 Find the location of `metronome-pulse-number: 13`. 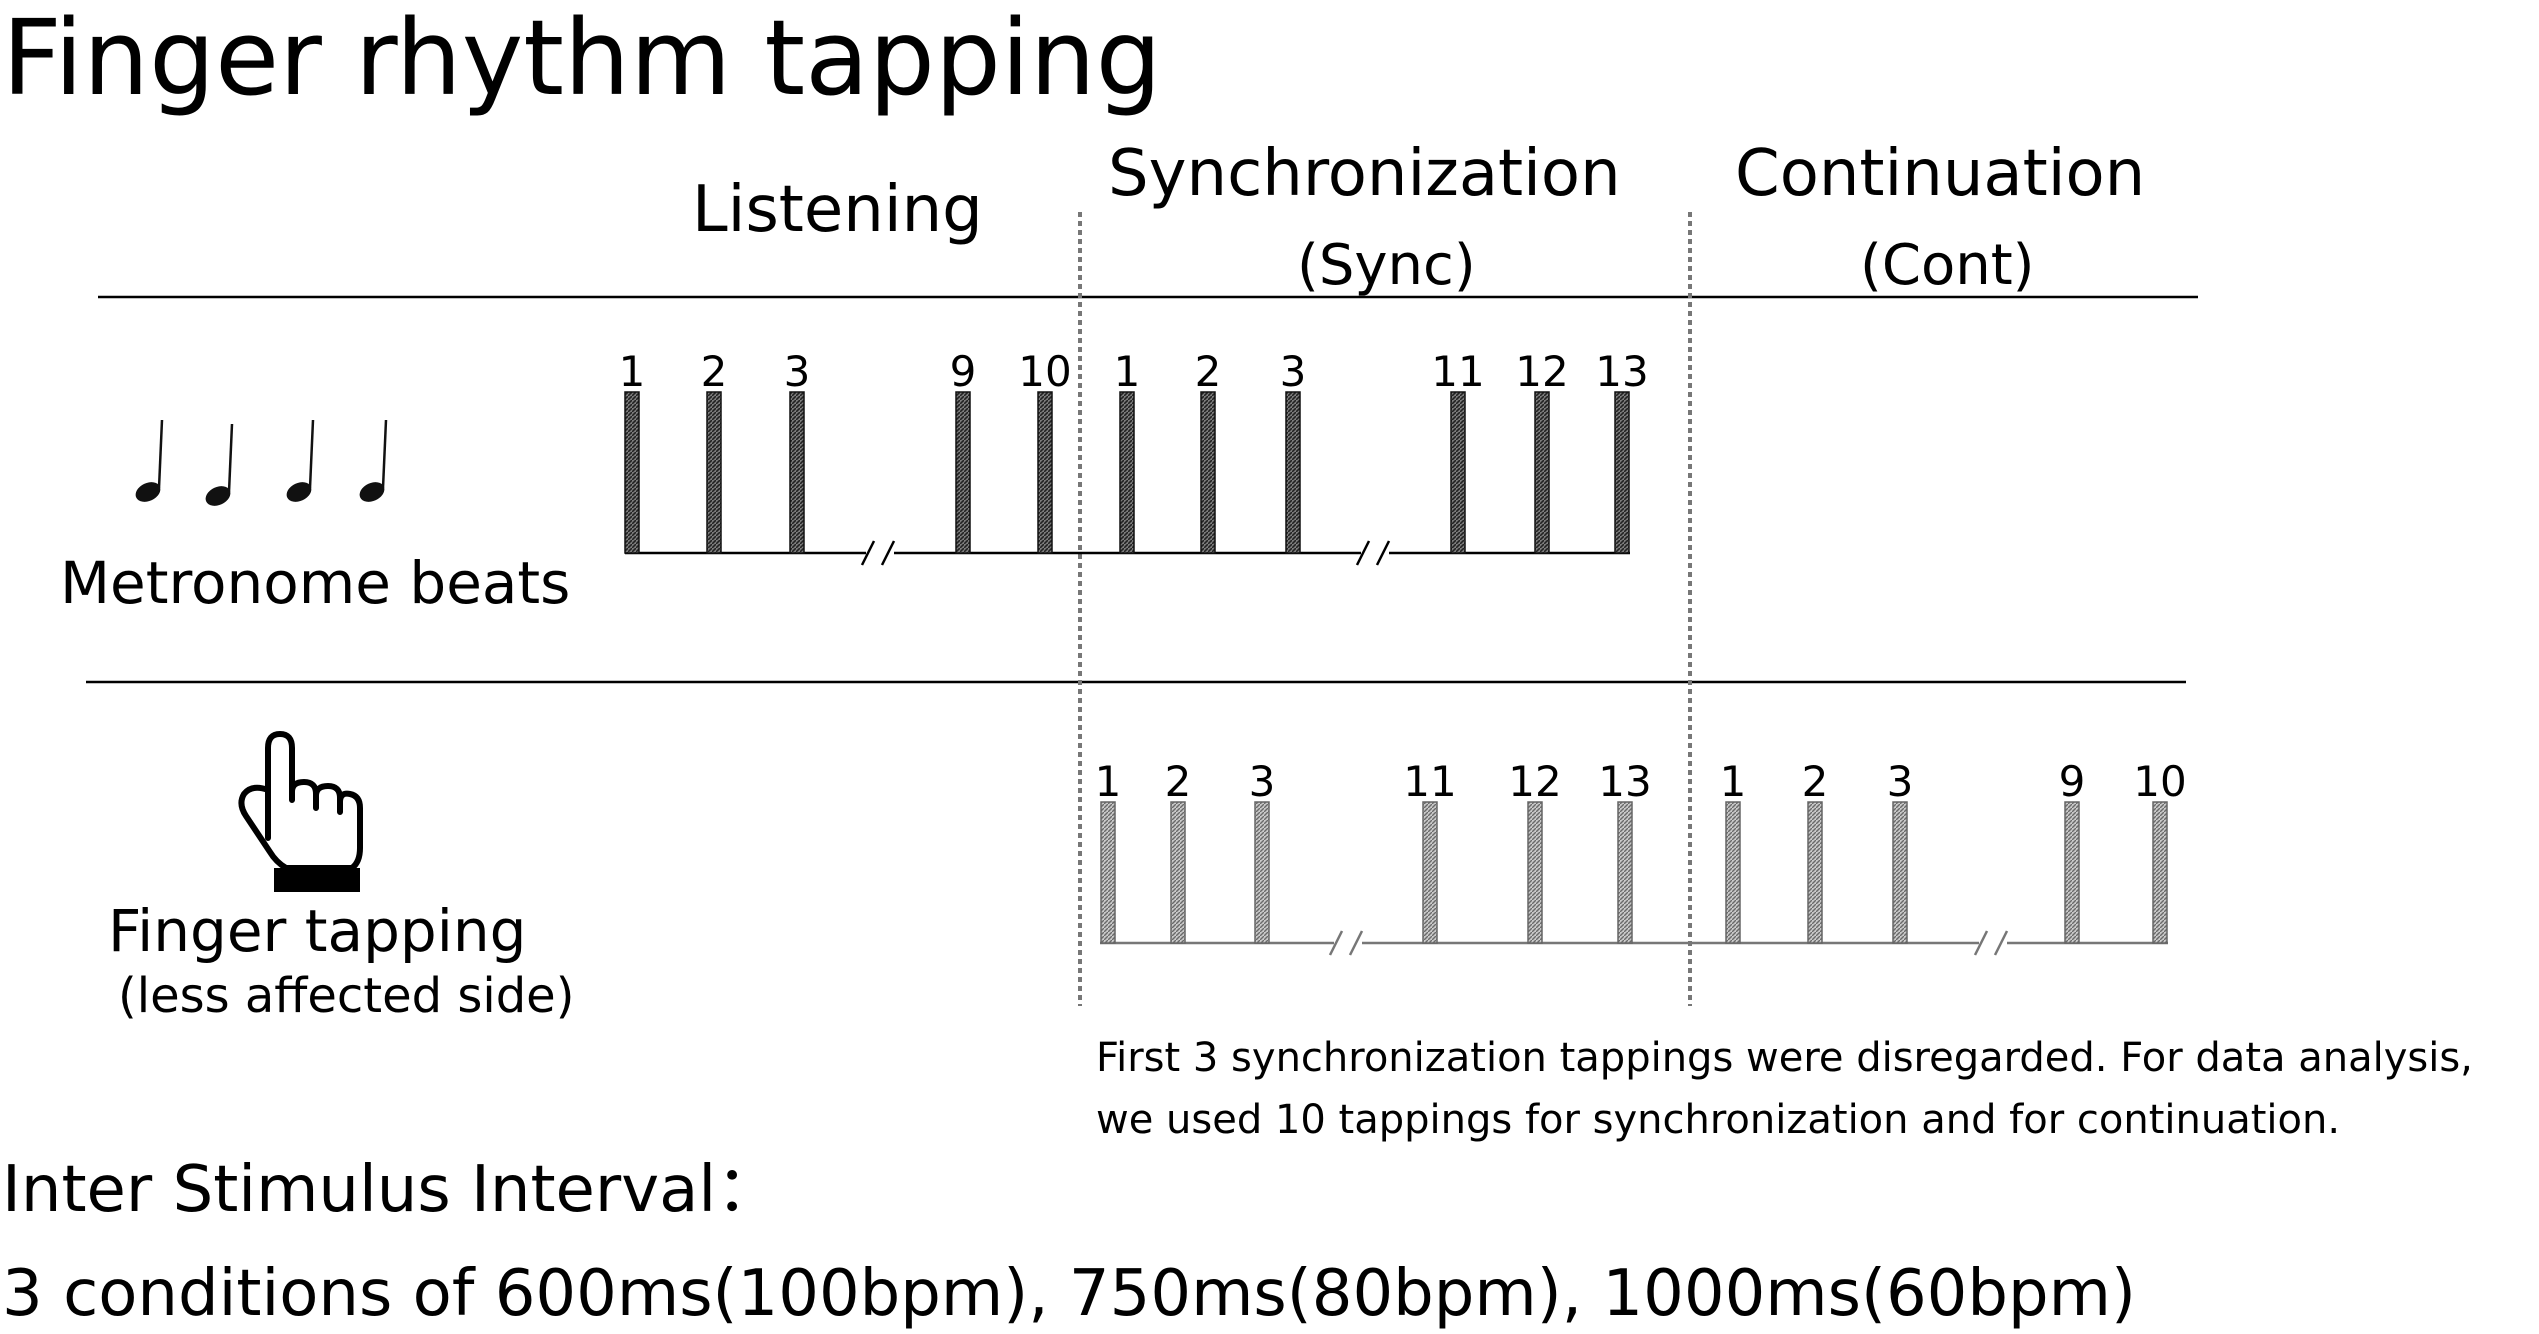

metronome-pulse-number: 13 is located at coordinates (1621, 371).